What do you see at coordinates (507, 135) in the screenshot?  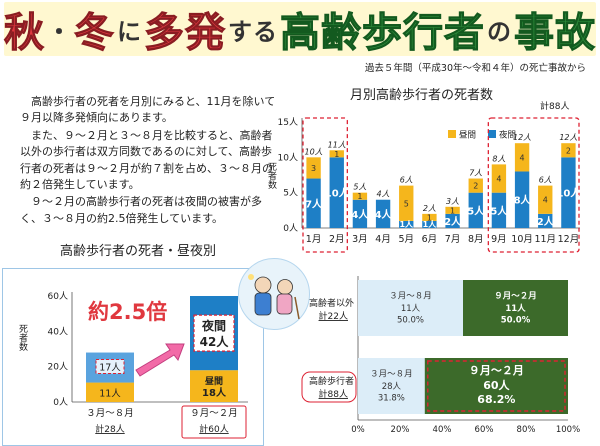 I see `legend-label: 夜間` at bounding box center [507, 135].